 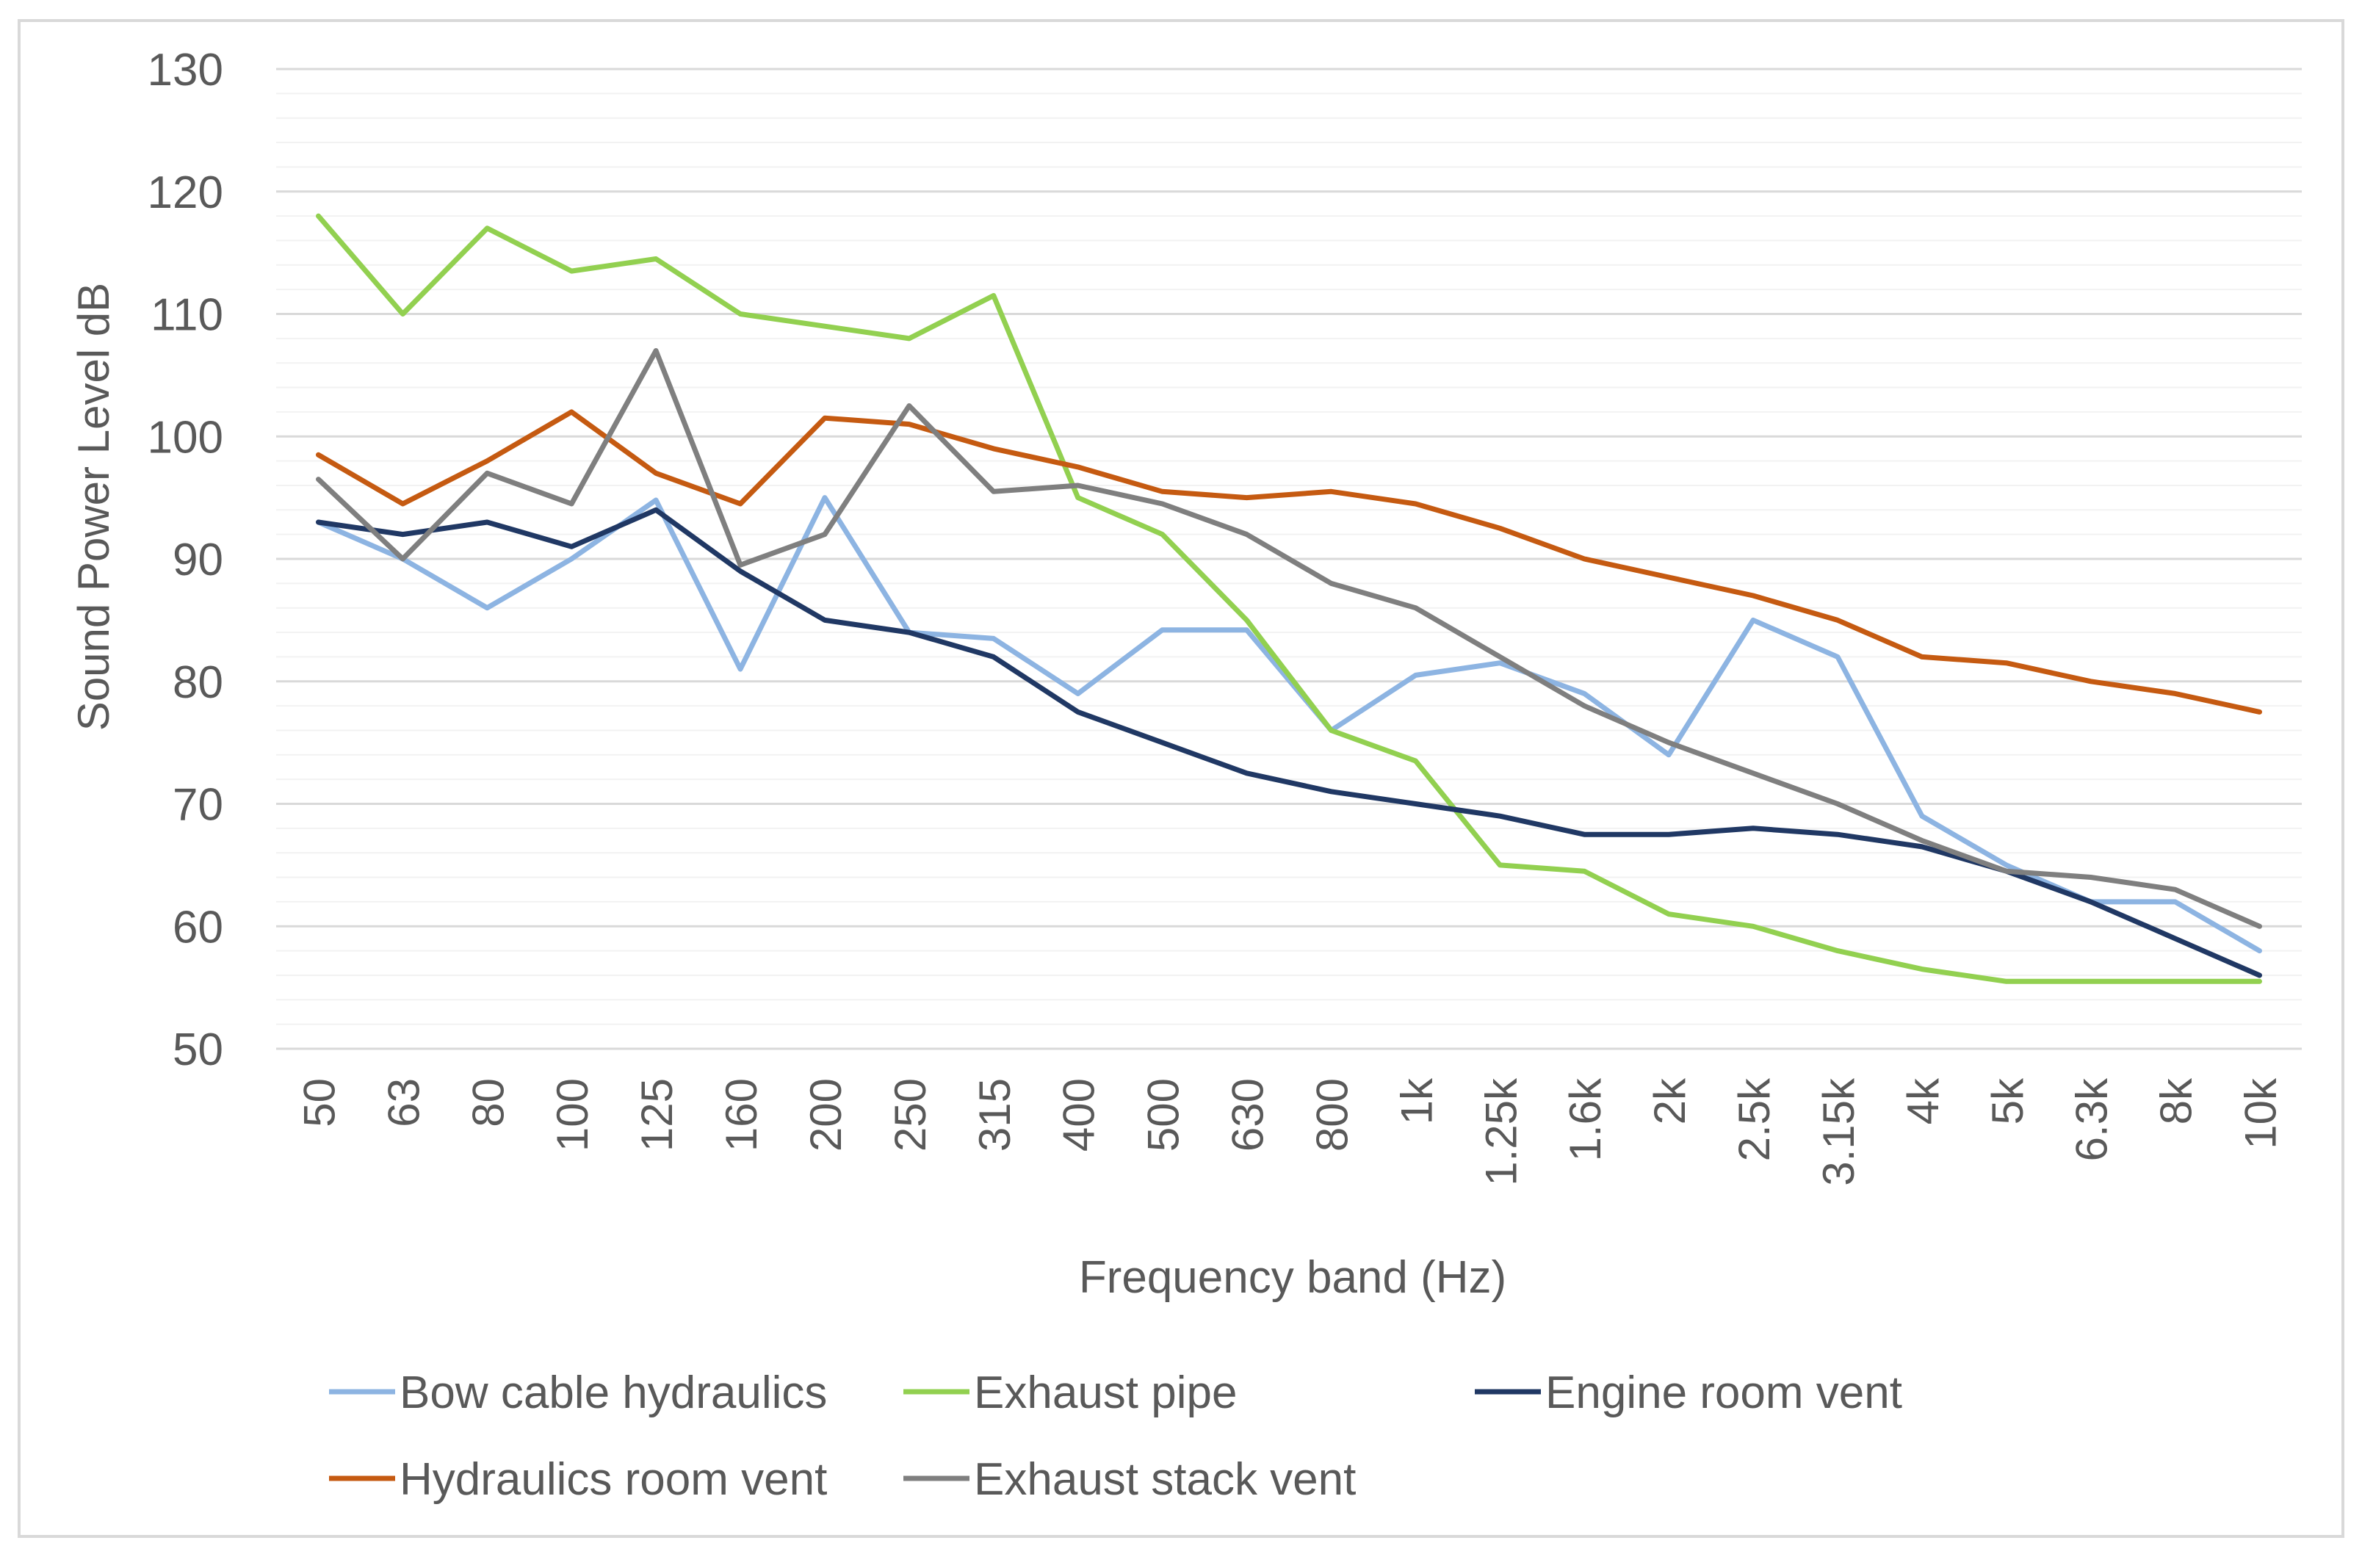 What do you see at coordinates (1292, 1277) in the screenshot?
I see `x-axis-label: Frequency band (Hz)` at bounding box center [1292, 1277].